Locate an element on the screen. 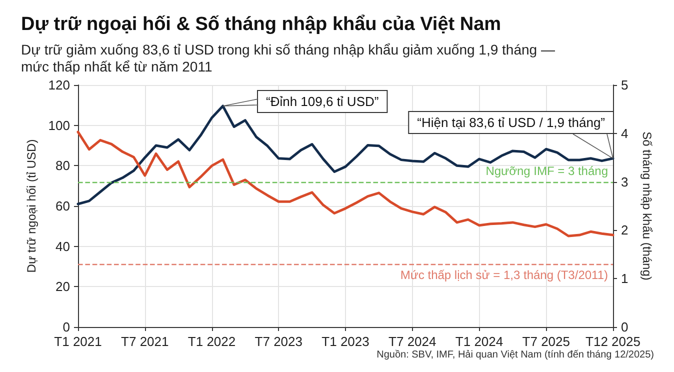 The height and width of the screenshot is (372, 674). x-tick-label: T1 2022 is located at coordinates (212, 341).